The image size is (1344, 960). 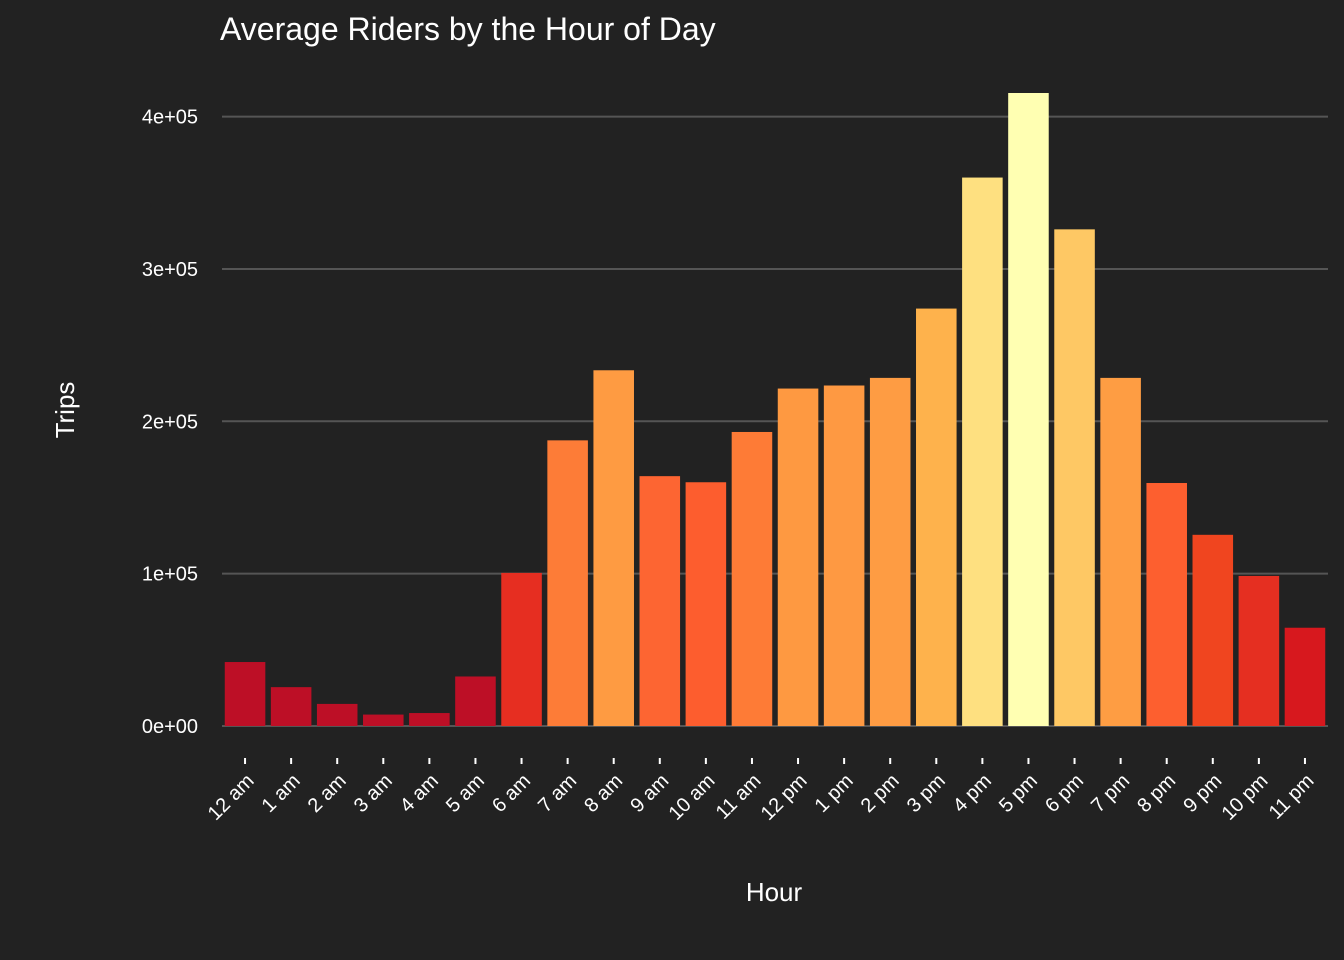 I want to click on x-tick-label: 5 pm, so click(x=1018, y=793).